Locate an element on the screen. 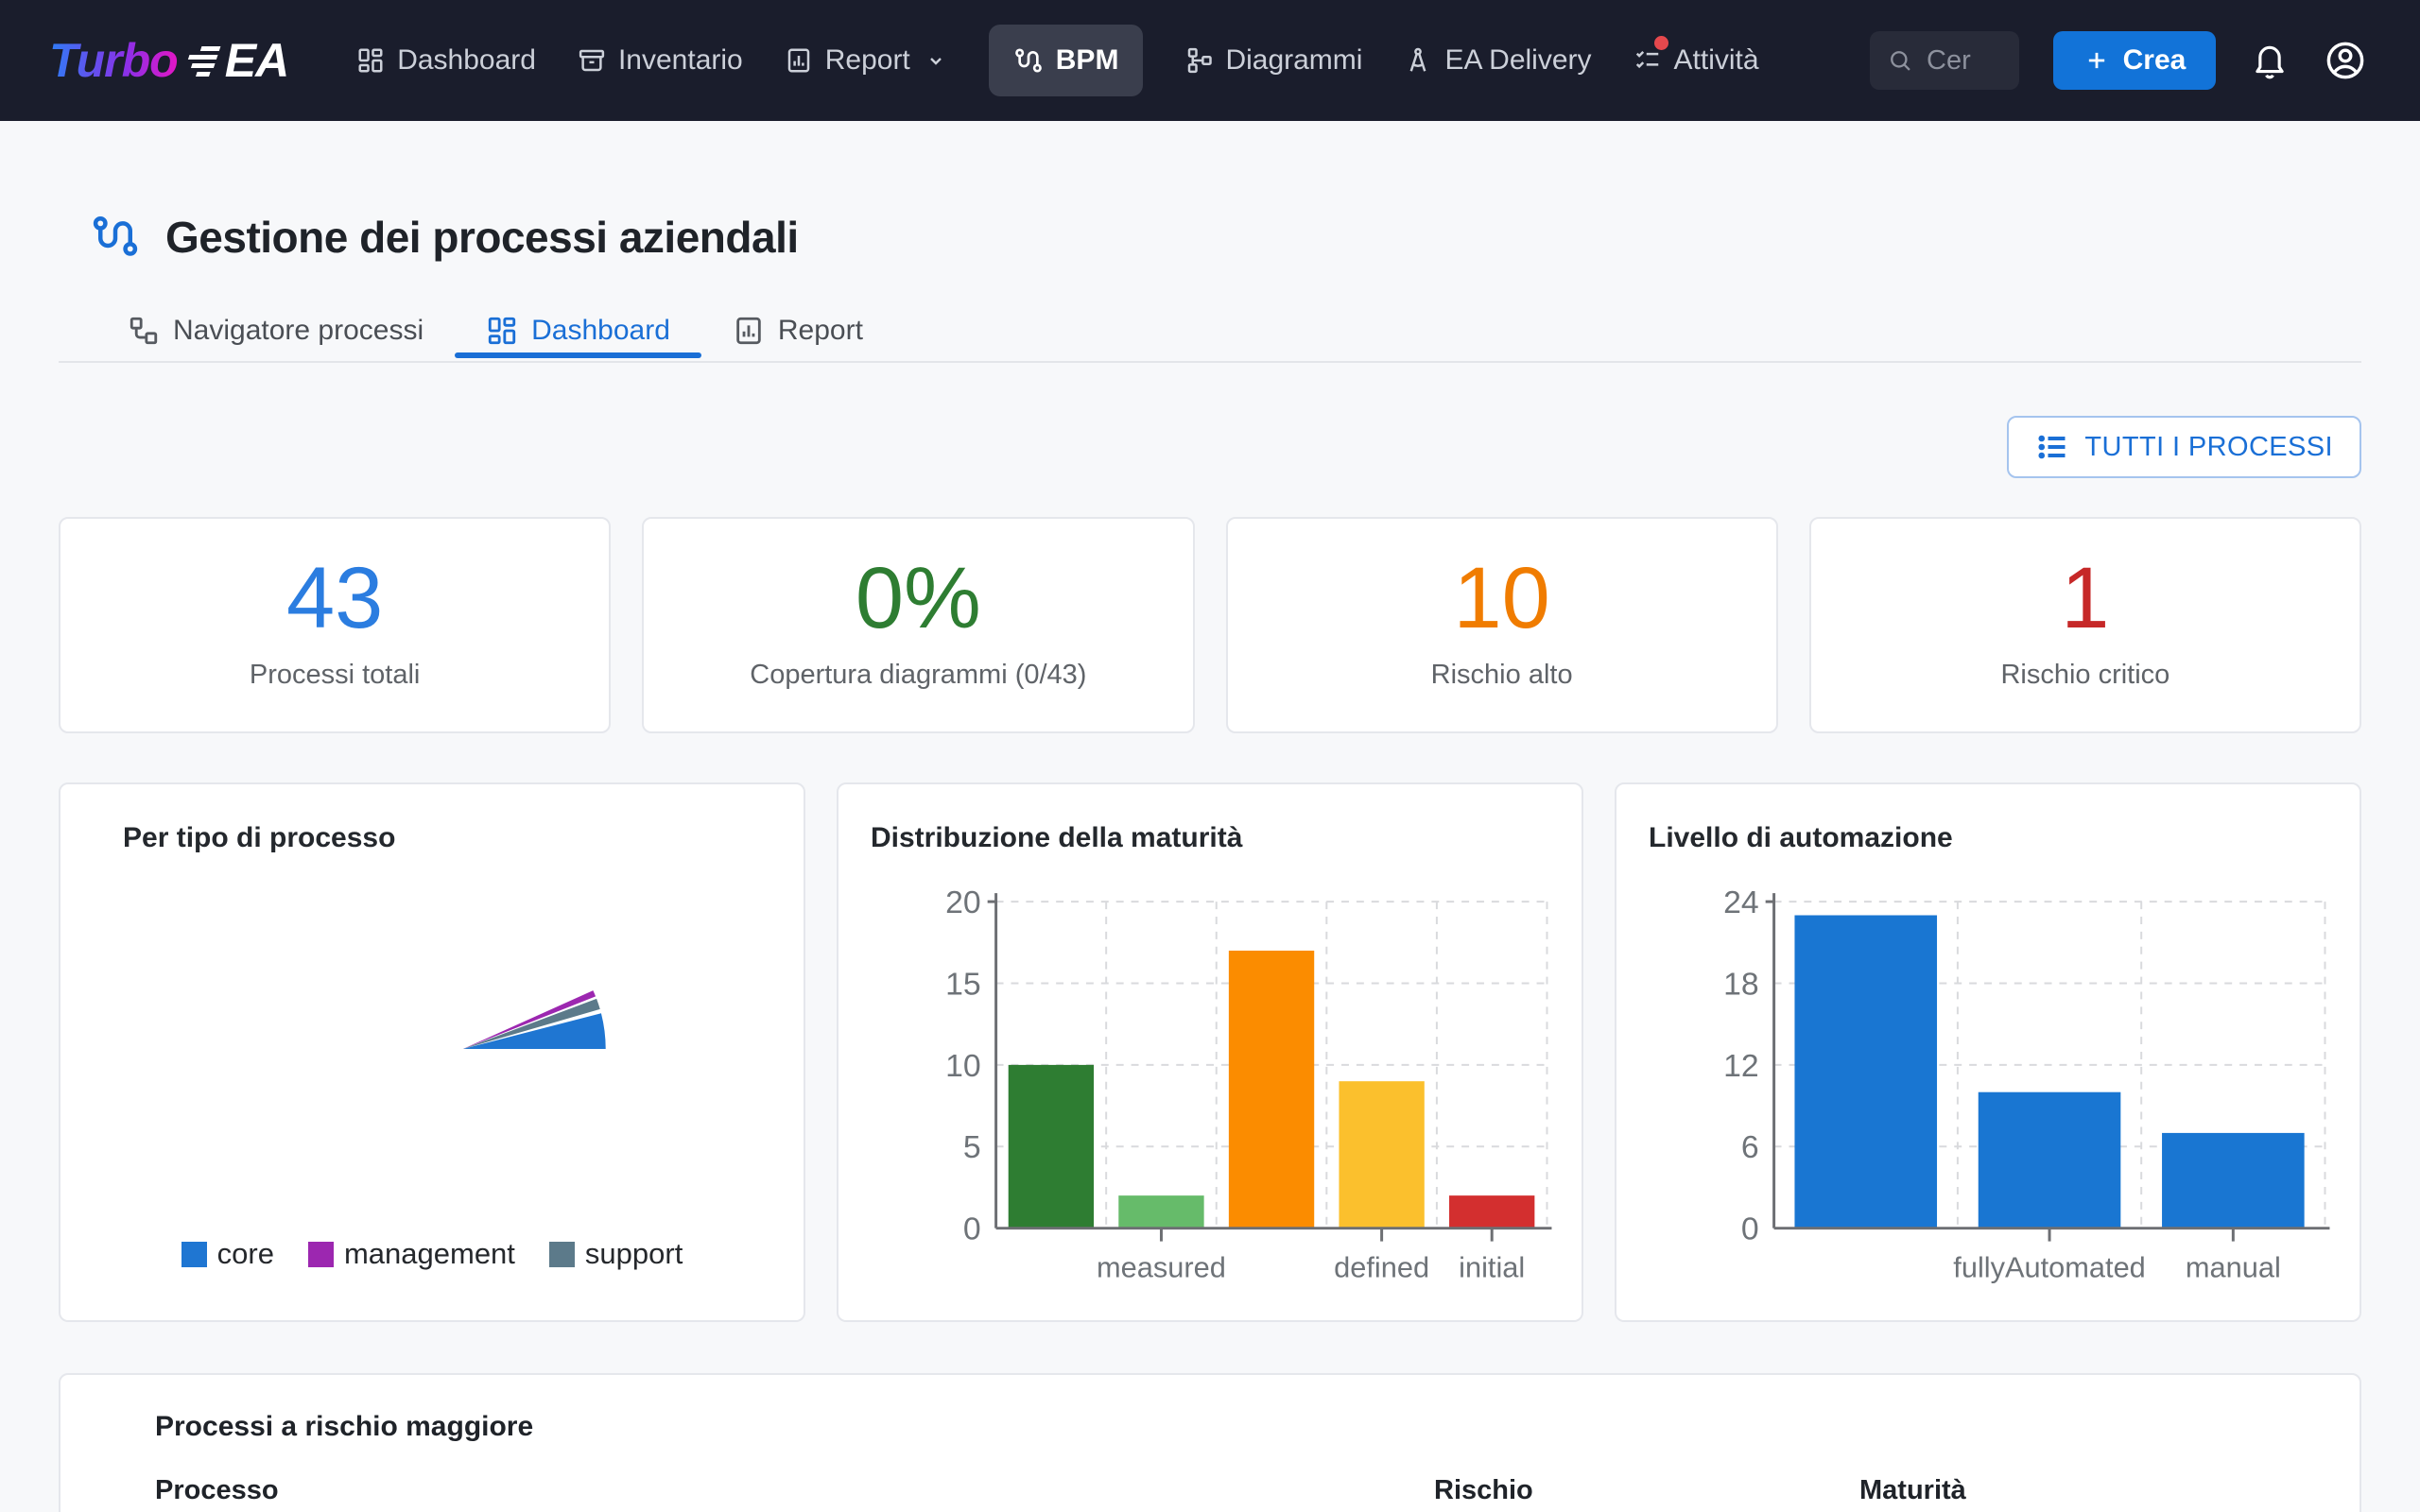 The image size is (2420, 1512). all-processes-button: TUTTI I PROCESSI is located at coordinates (2184, 447).